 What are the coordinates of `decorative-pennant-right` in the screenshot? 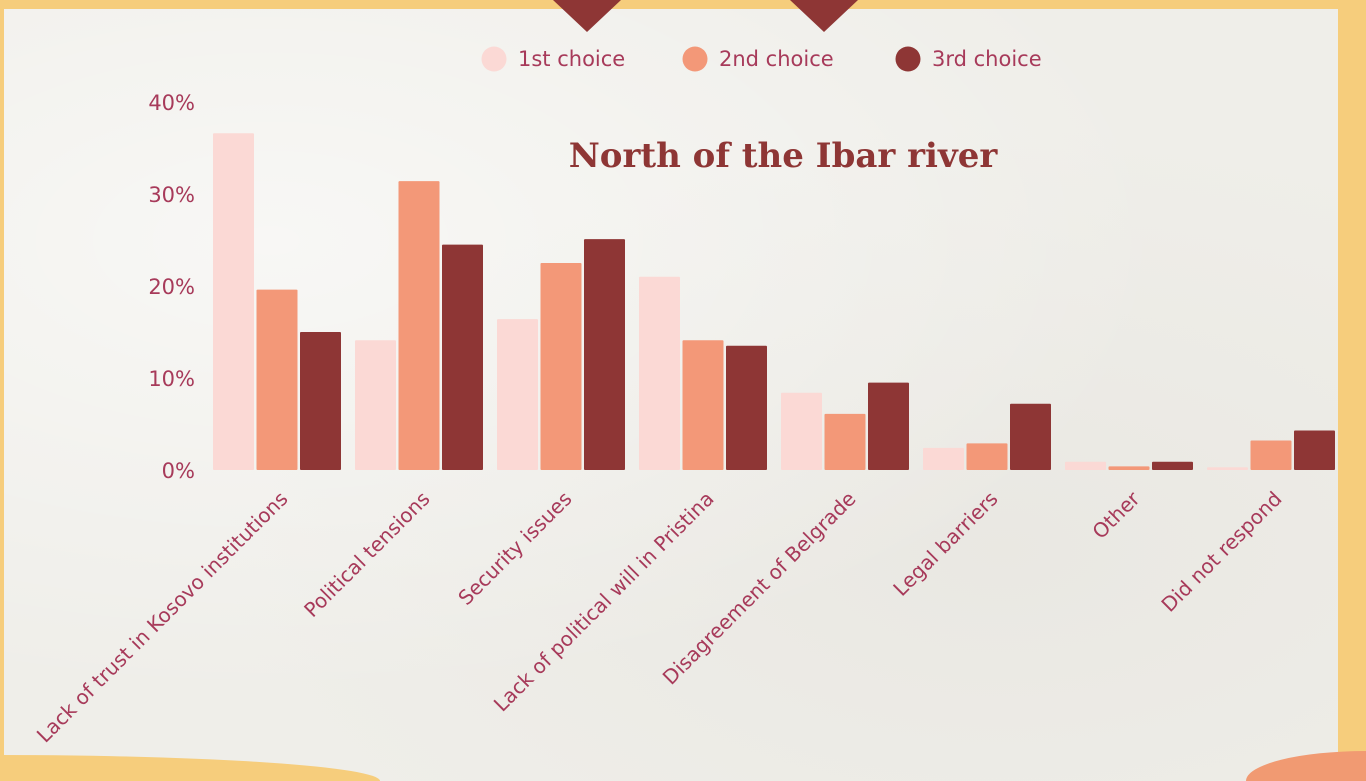 It's located at (824, 16).